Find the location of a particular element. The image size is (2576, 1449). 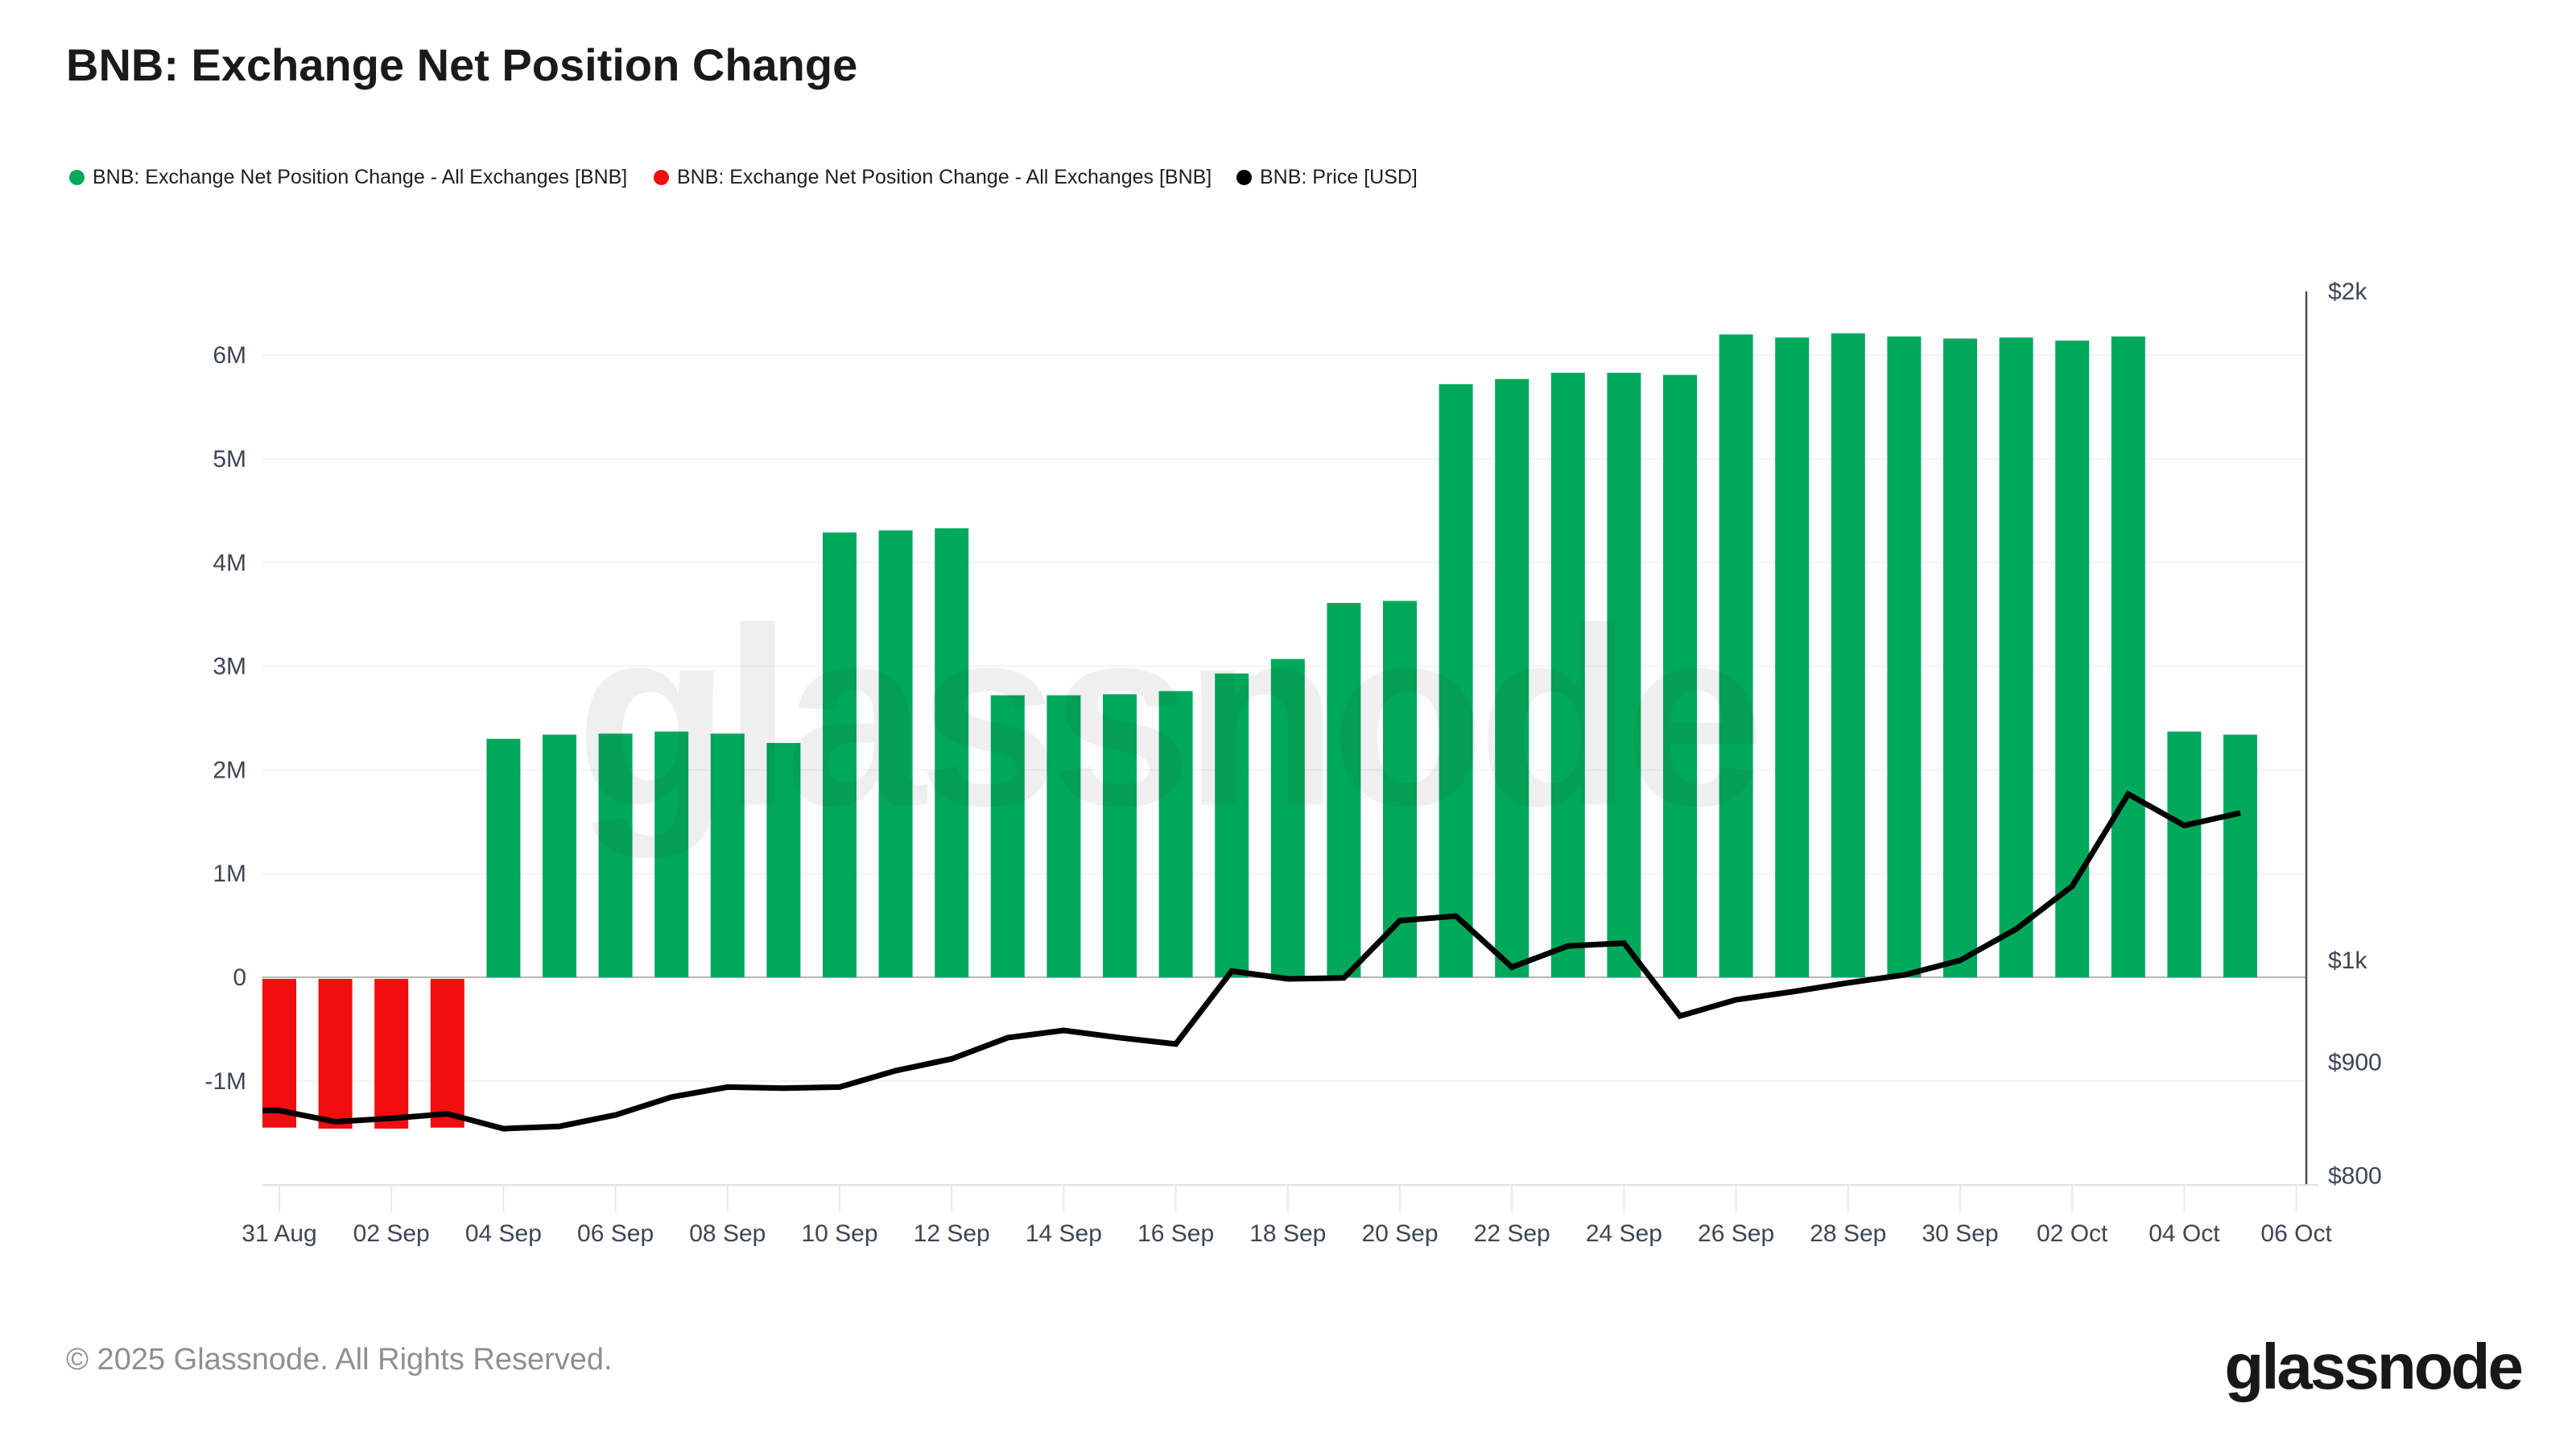

x-axis-tick-label: 22 Sep is located at coordinates (1512, 1233).